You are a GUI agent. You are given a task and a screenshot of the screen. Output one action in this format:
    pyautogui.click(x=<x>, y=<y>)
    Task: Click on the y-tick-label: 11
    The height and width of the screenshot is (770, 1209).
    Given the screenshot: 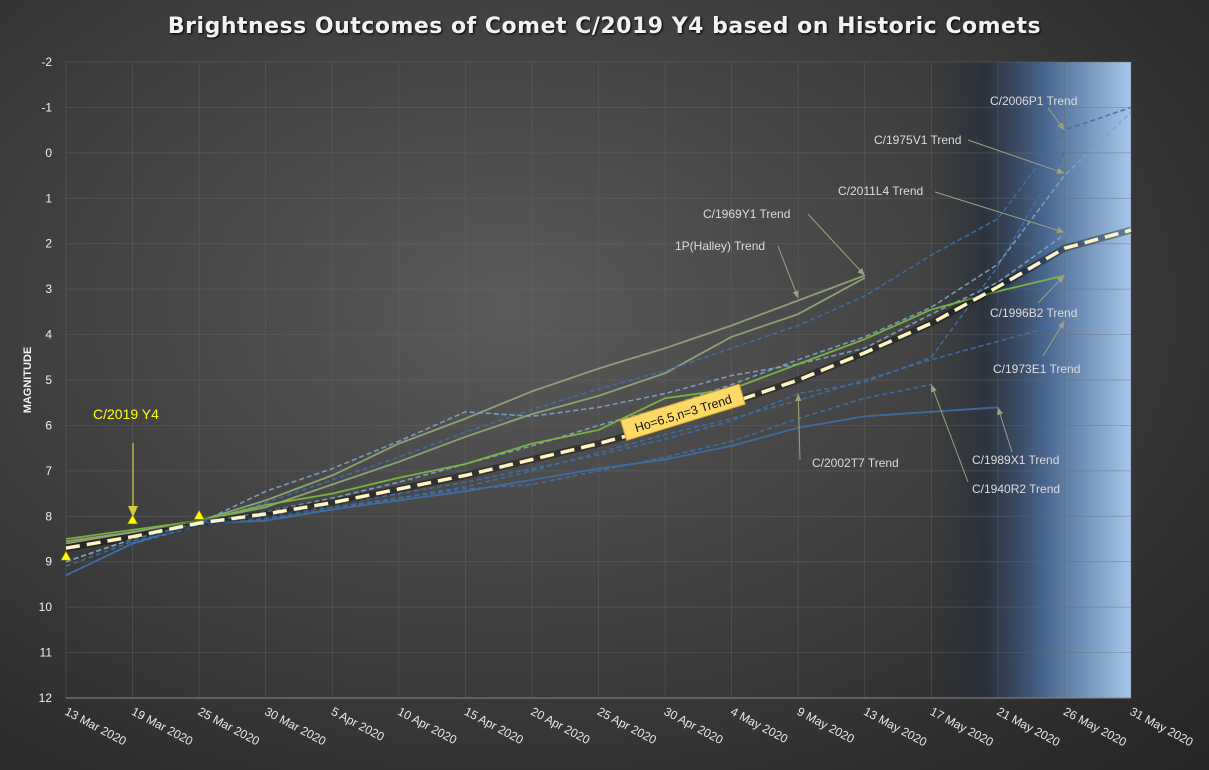 What is the action you would take?
    pyautogui.click(x=46, y=653)
    